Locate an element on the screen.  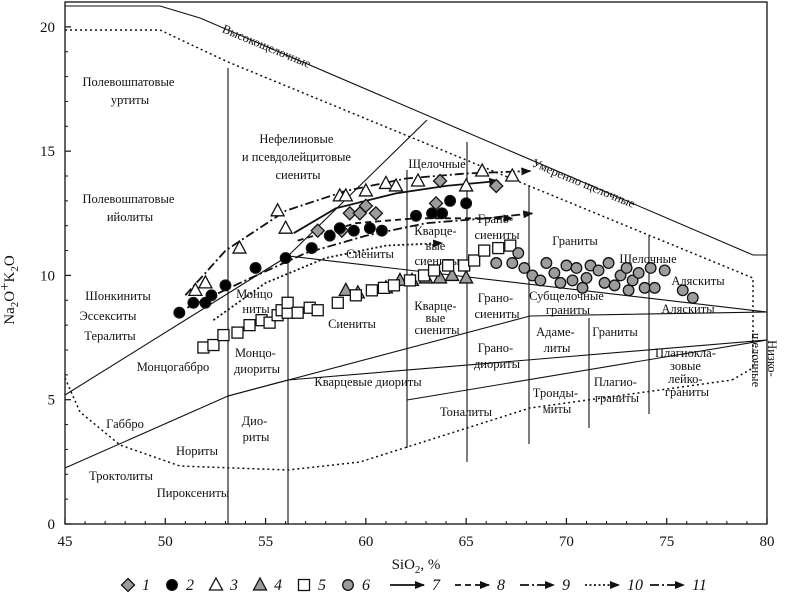
label-shonkinity: Шонкиниты is located at coordinates (118, 296).